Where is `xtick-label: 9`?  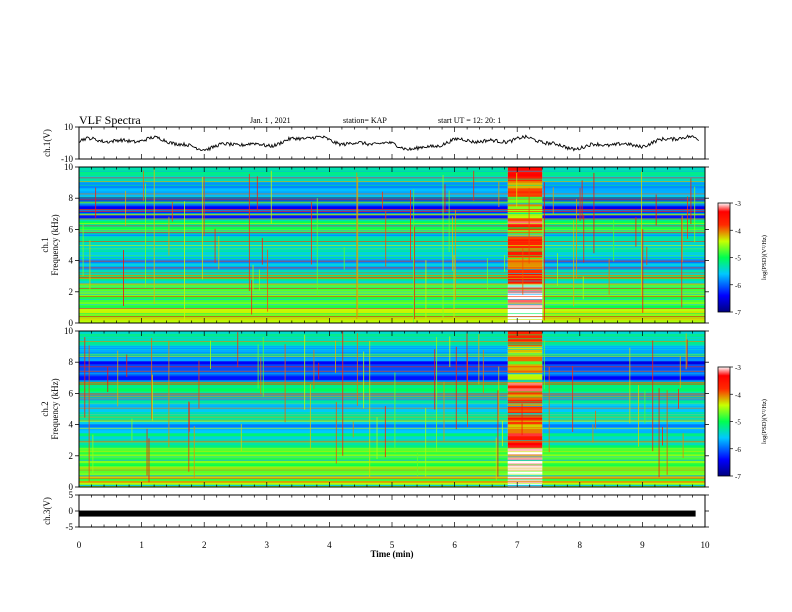 xtick-label: 9 is located at coordinates (642, 545).